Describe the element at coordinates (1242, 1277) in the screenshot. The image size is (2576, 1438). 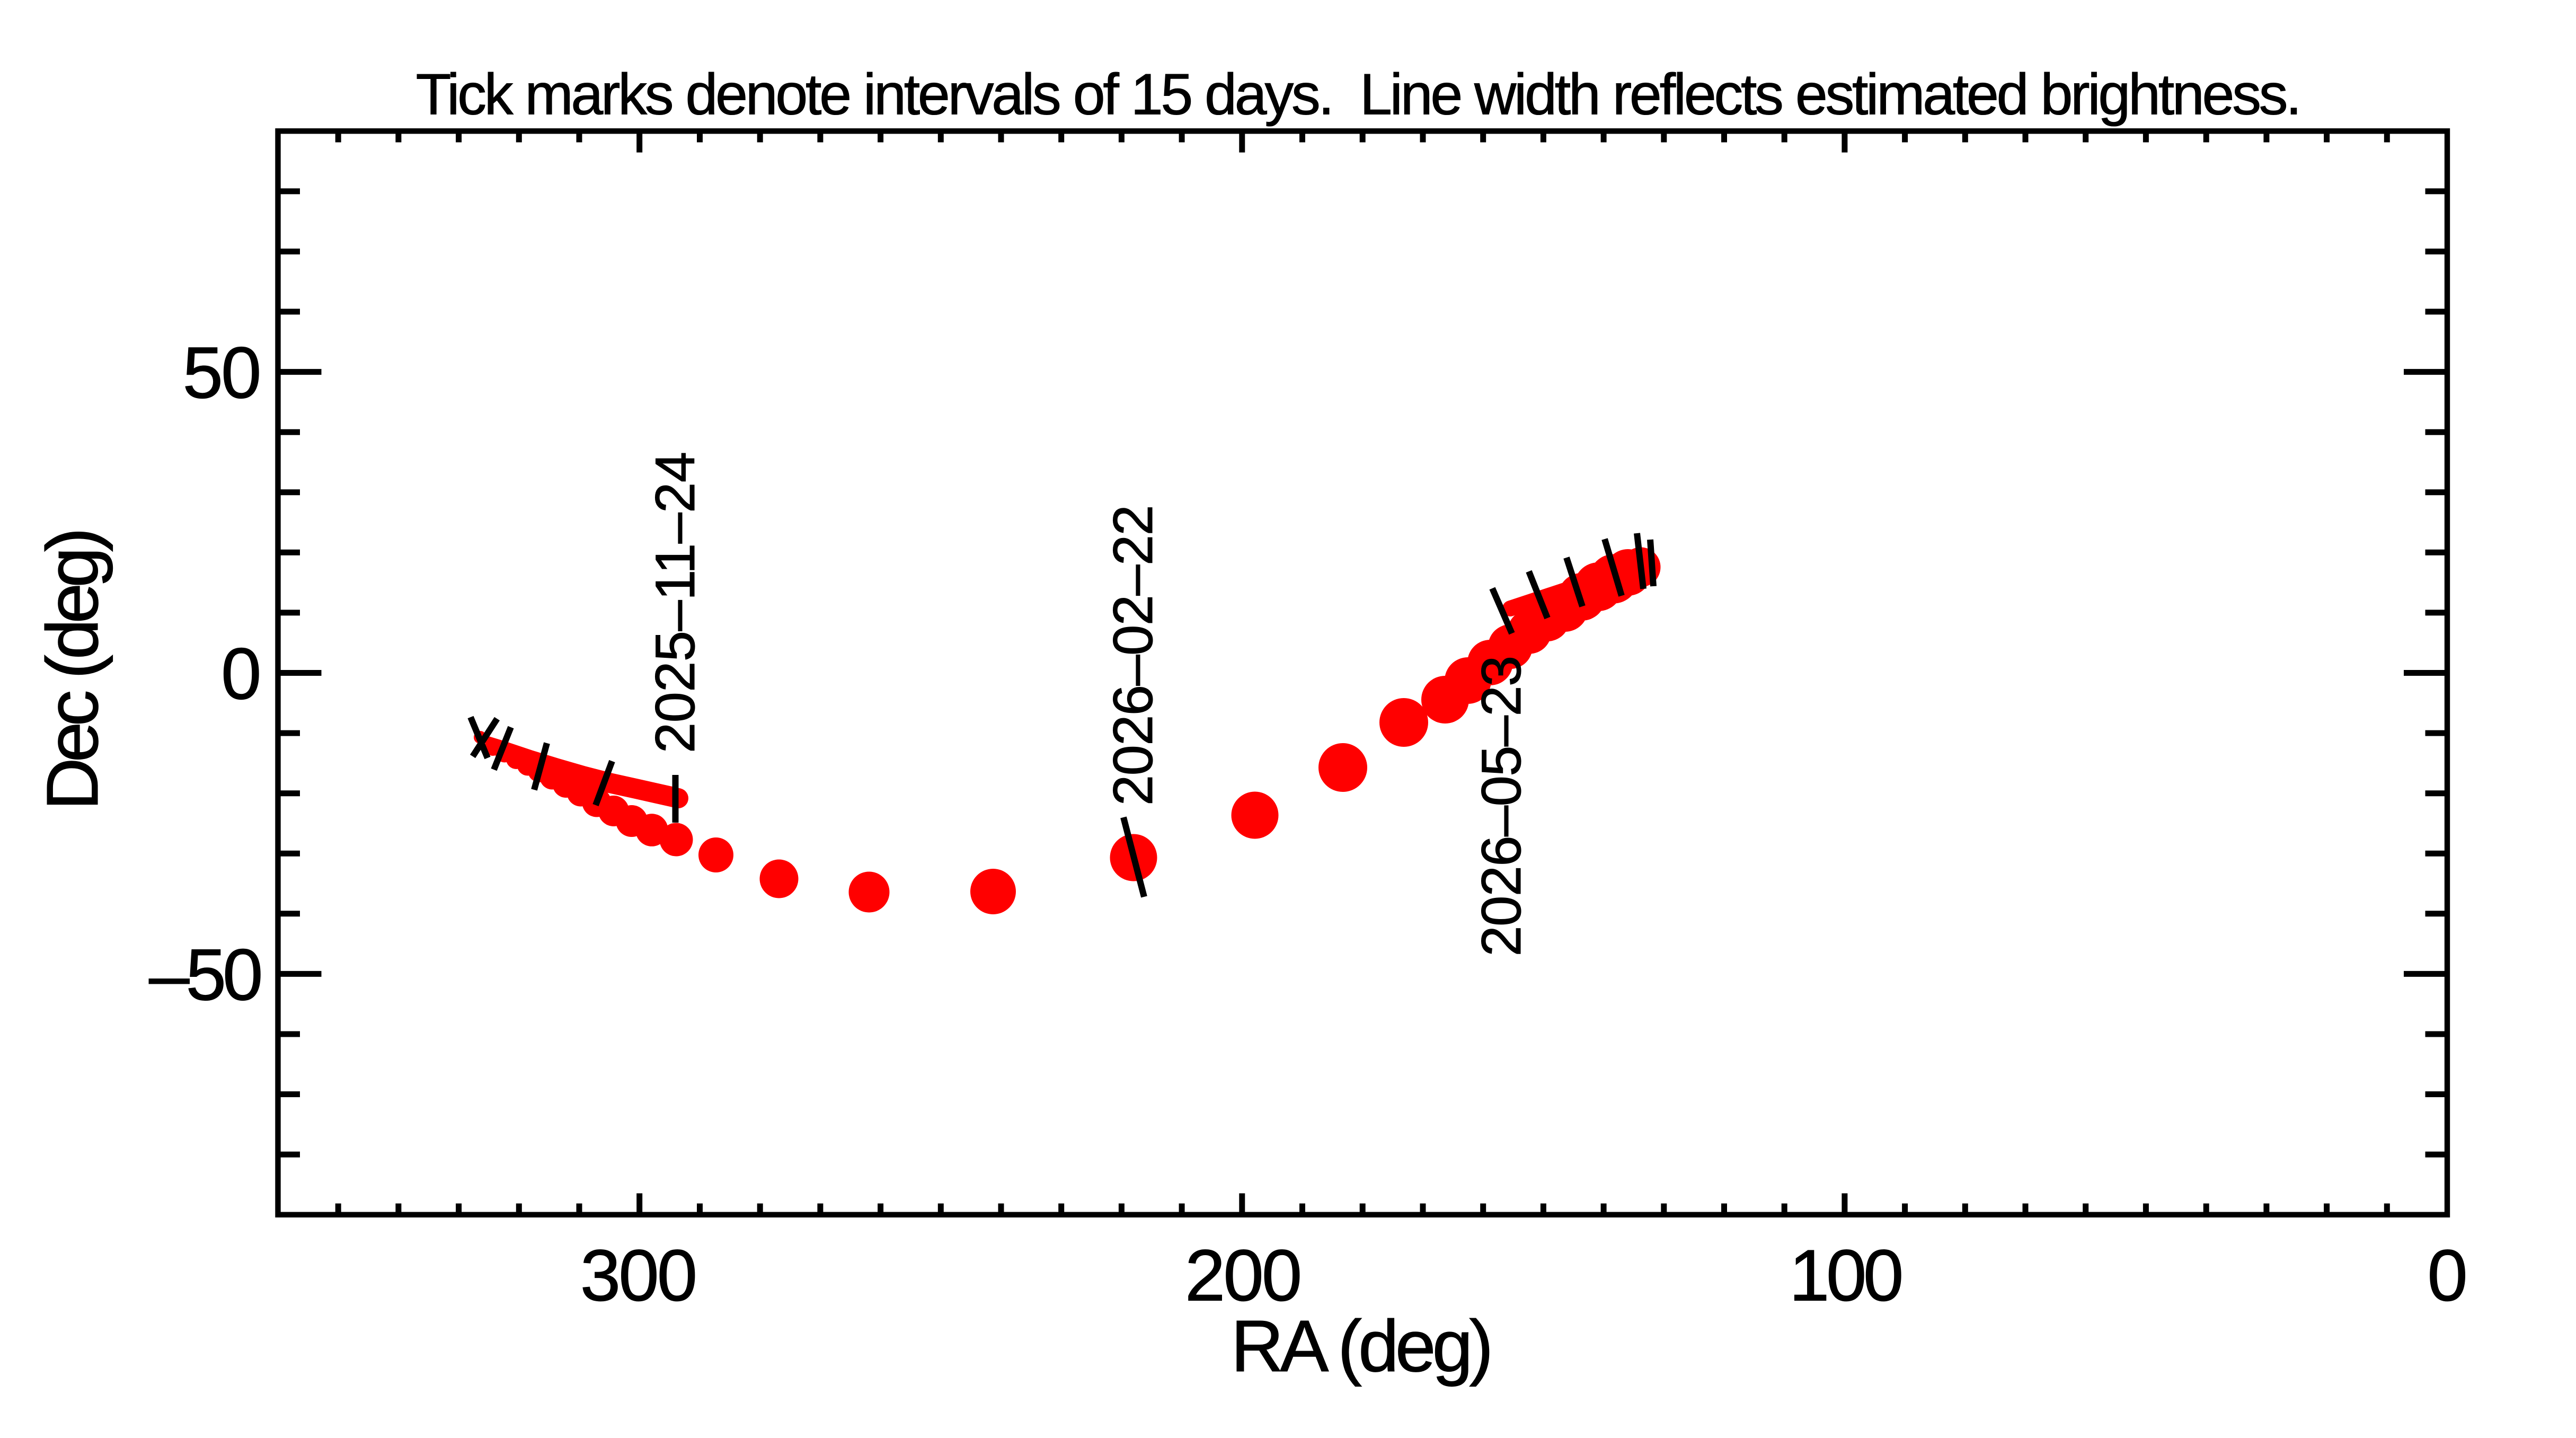
I see `svg-text: 200` at that location.